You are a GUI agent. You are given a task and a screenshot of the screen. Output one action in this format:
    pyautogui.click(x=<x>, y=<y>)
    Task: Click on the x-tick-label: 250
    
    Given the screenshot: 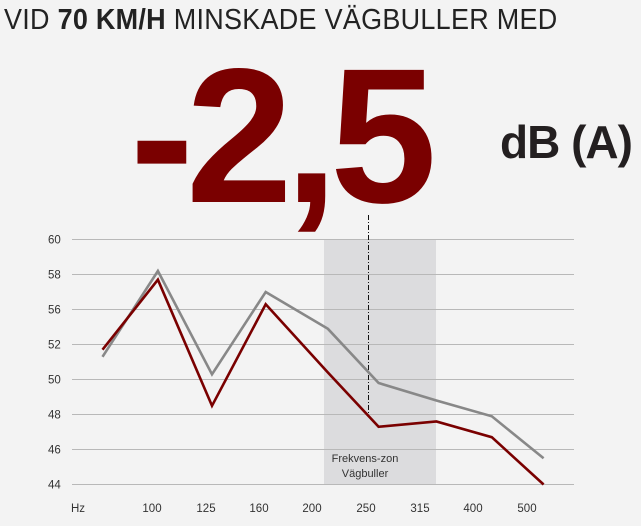 What is the action you would take?
    pyautogui.click(x=365, y=509)
    